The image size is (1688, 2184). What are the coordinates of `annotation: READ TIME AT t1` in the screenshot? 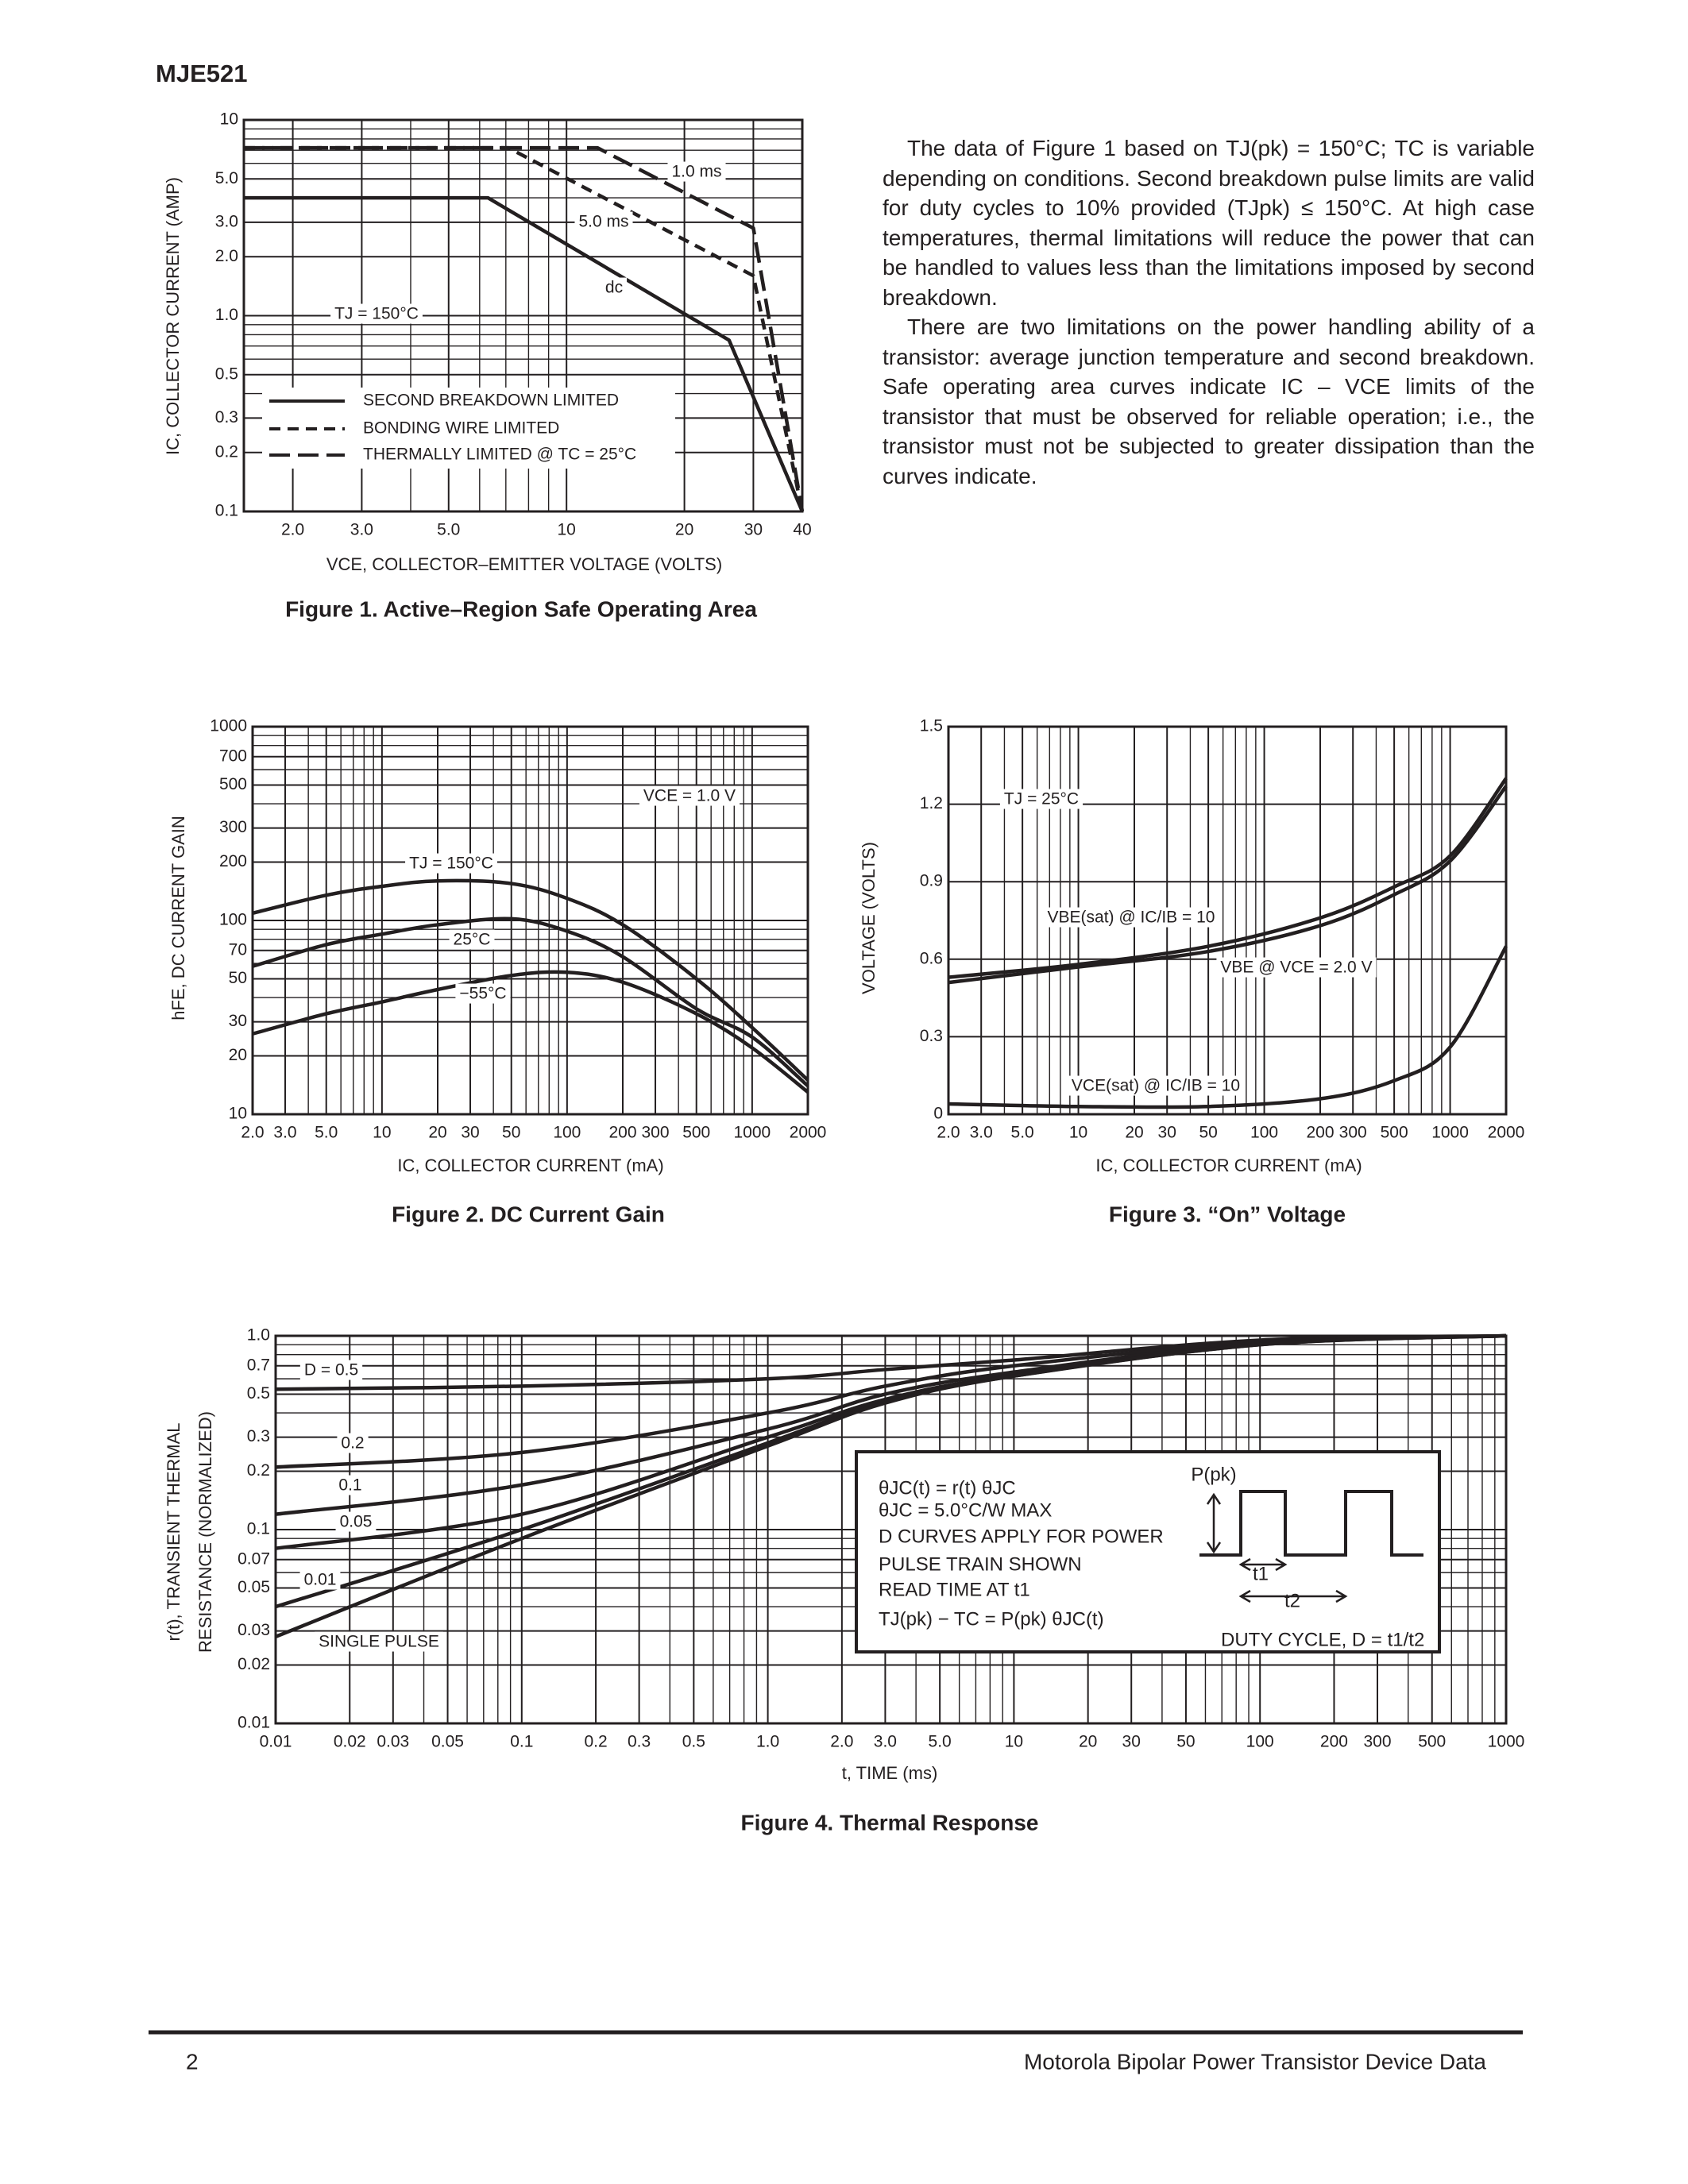 It's located at (955, 1589).